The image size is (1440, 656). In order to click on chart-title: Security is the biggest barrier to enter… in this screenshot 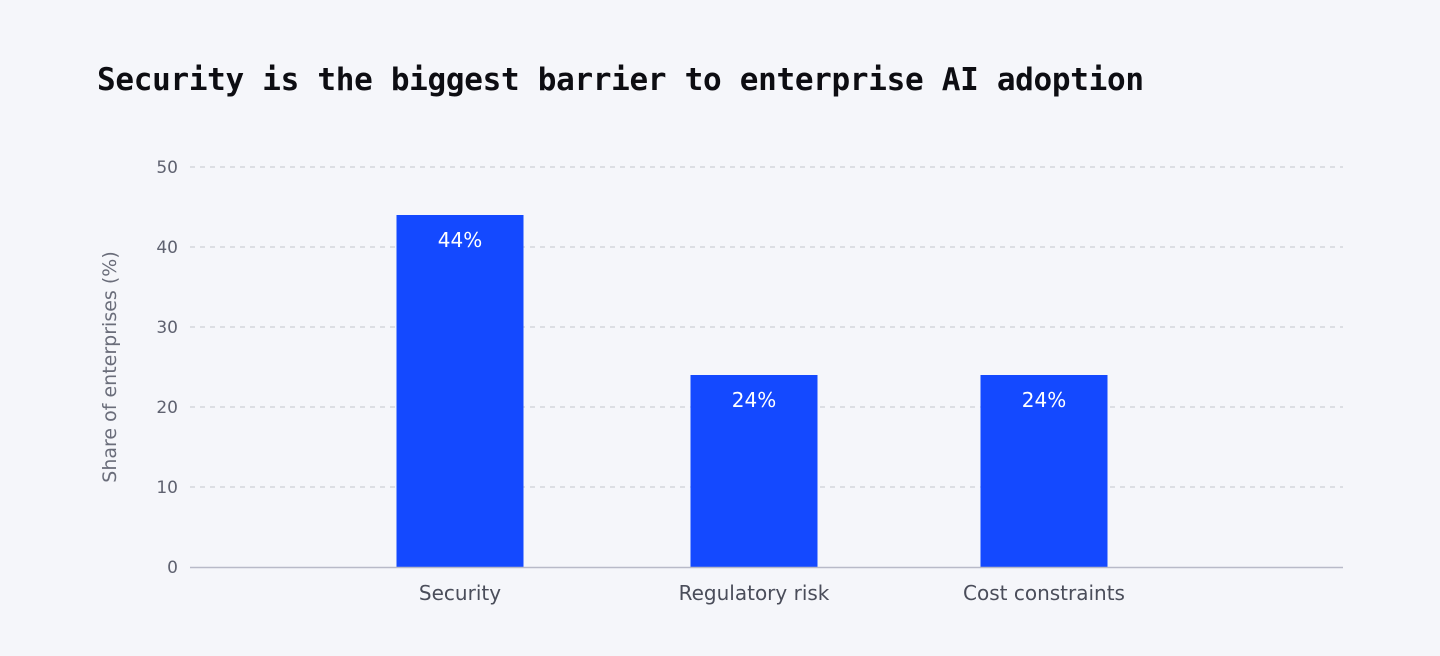, I will do `click(620, 80)`.